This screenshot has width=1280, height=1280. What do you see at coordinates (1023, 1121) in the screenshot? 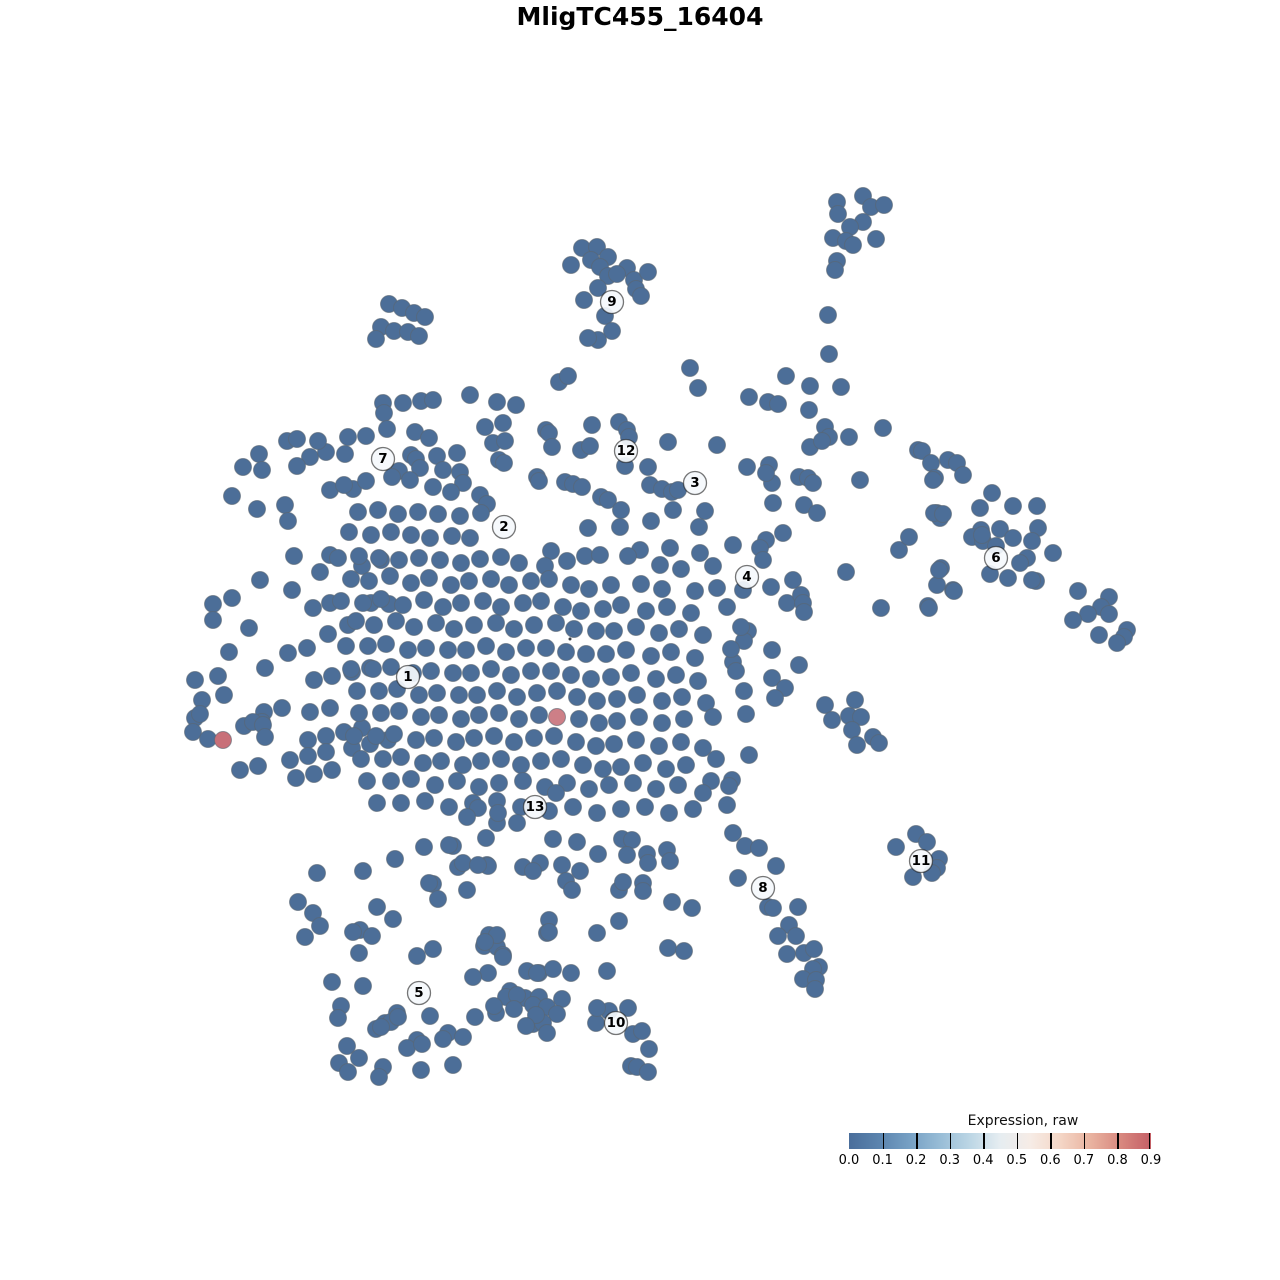
I see `legend-title: Expression, raw` at bounding box center [1023, 1121].